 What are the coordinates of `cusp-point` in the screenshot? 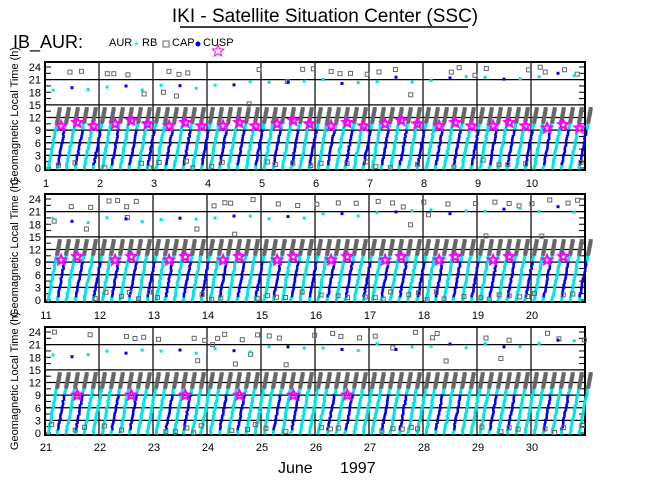 It's located at (525, 125).